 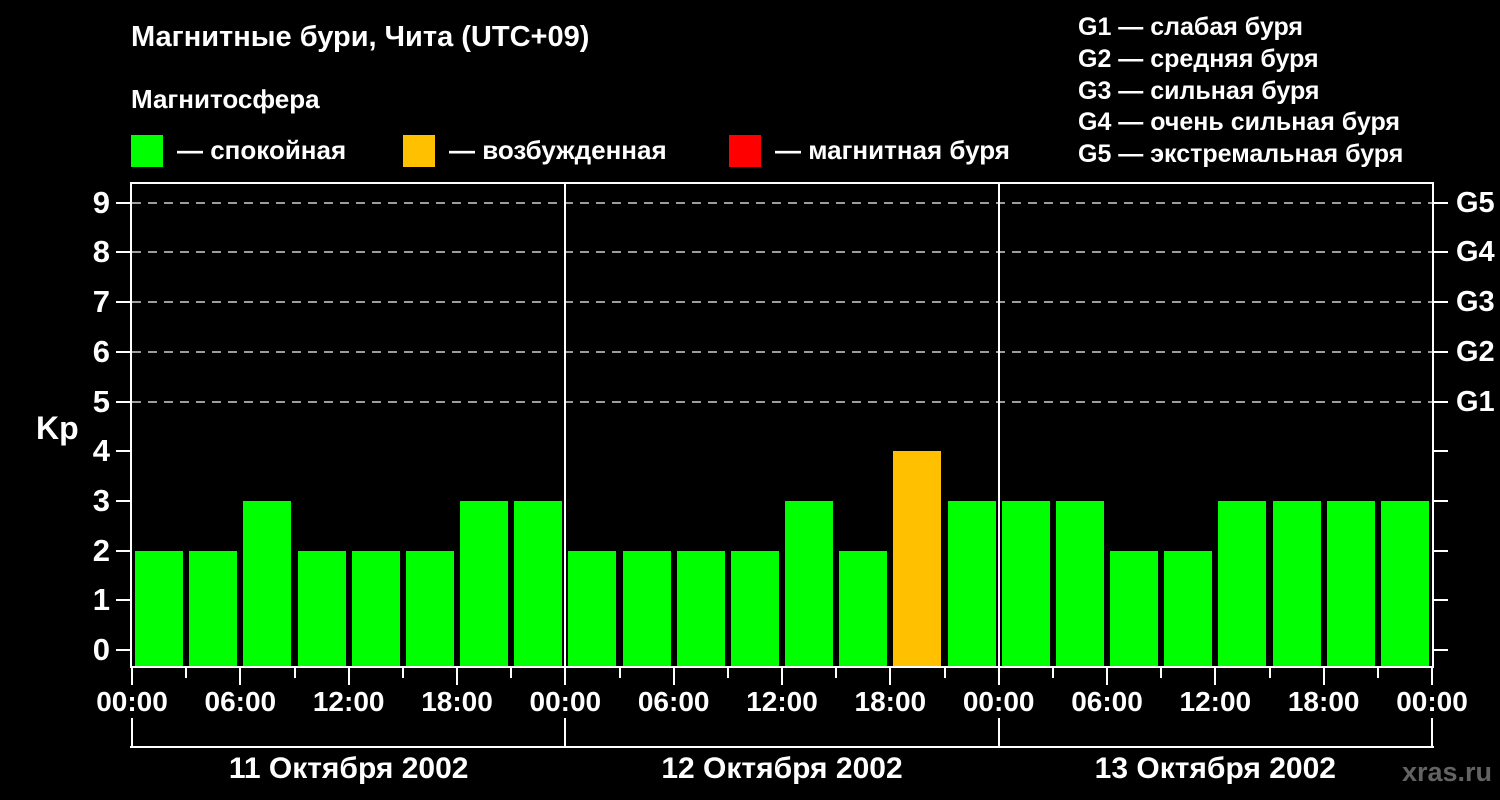 I want to click on legend-label-storm: — магнитная буря, so click(x=892, y=150).